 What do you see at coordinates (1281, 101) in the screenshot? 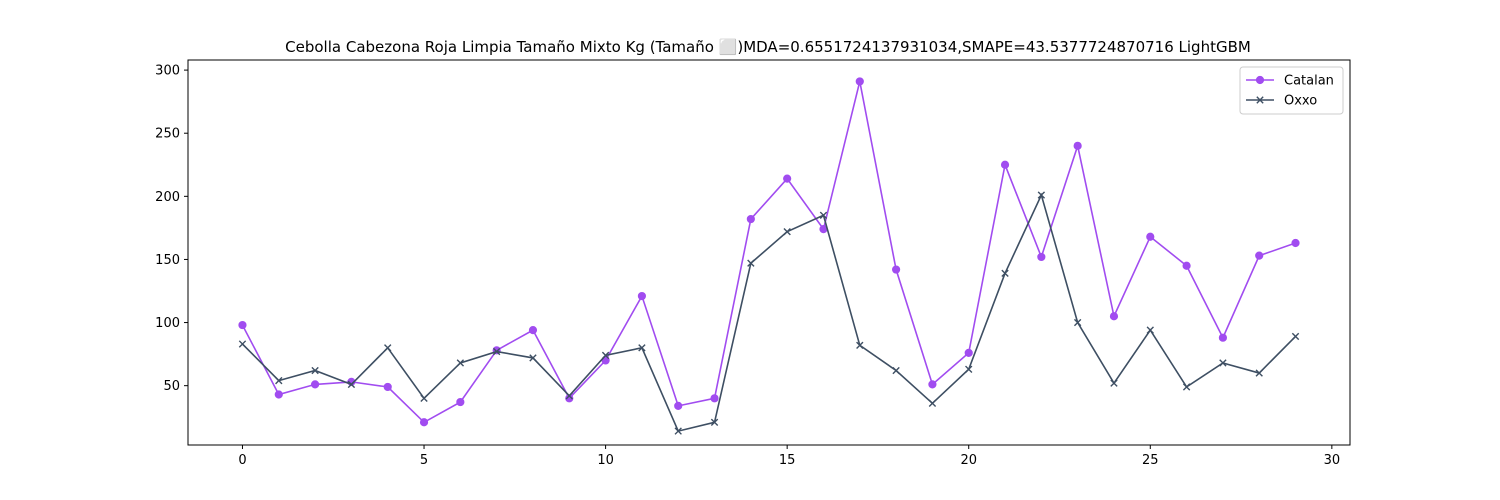
I see `legend-entry-oxxo: Oxxo` at bounding box center [1281, 101].